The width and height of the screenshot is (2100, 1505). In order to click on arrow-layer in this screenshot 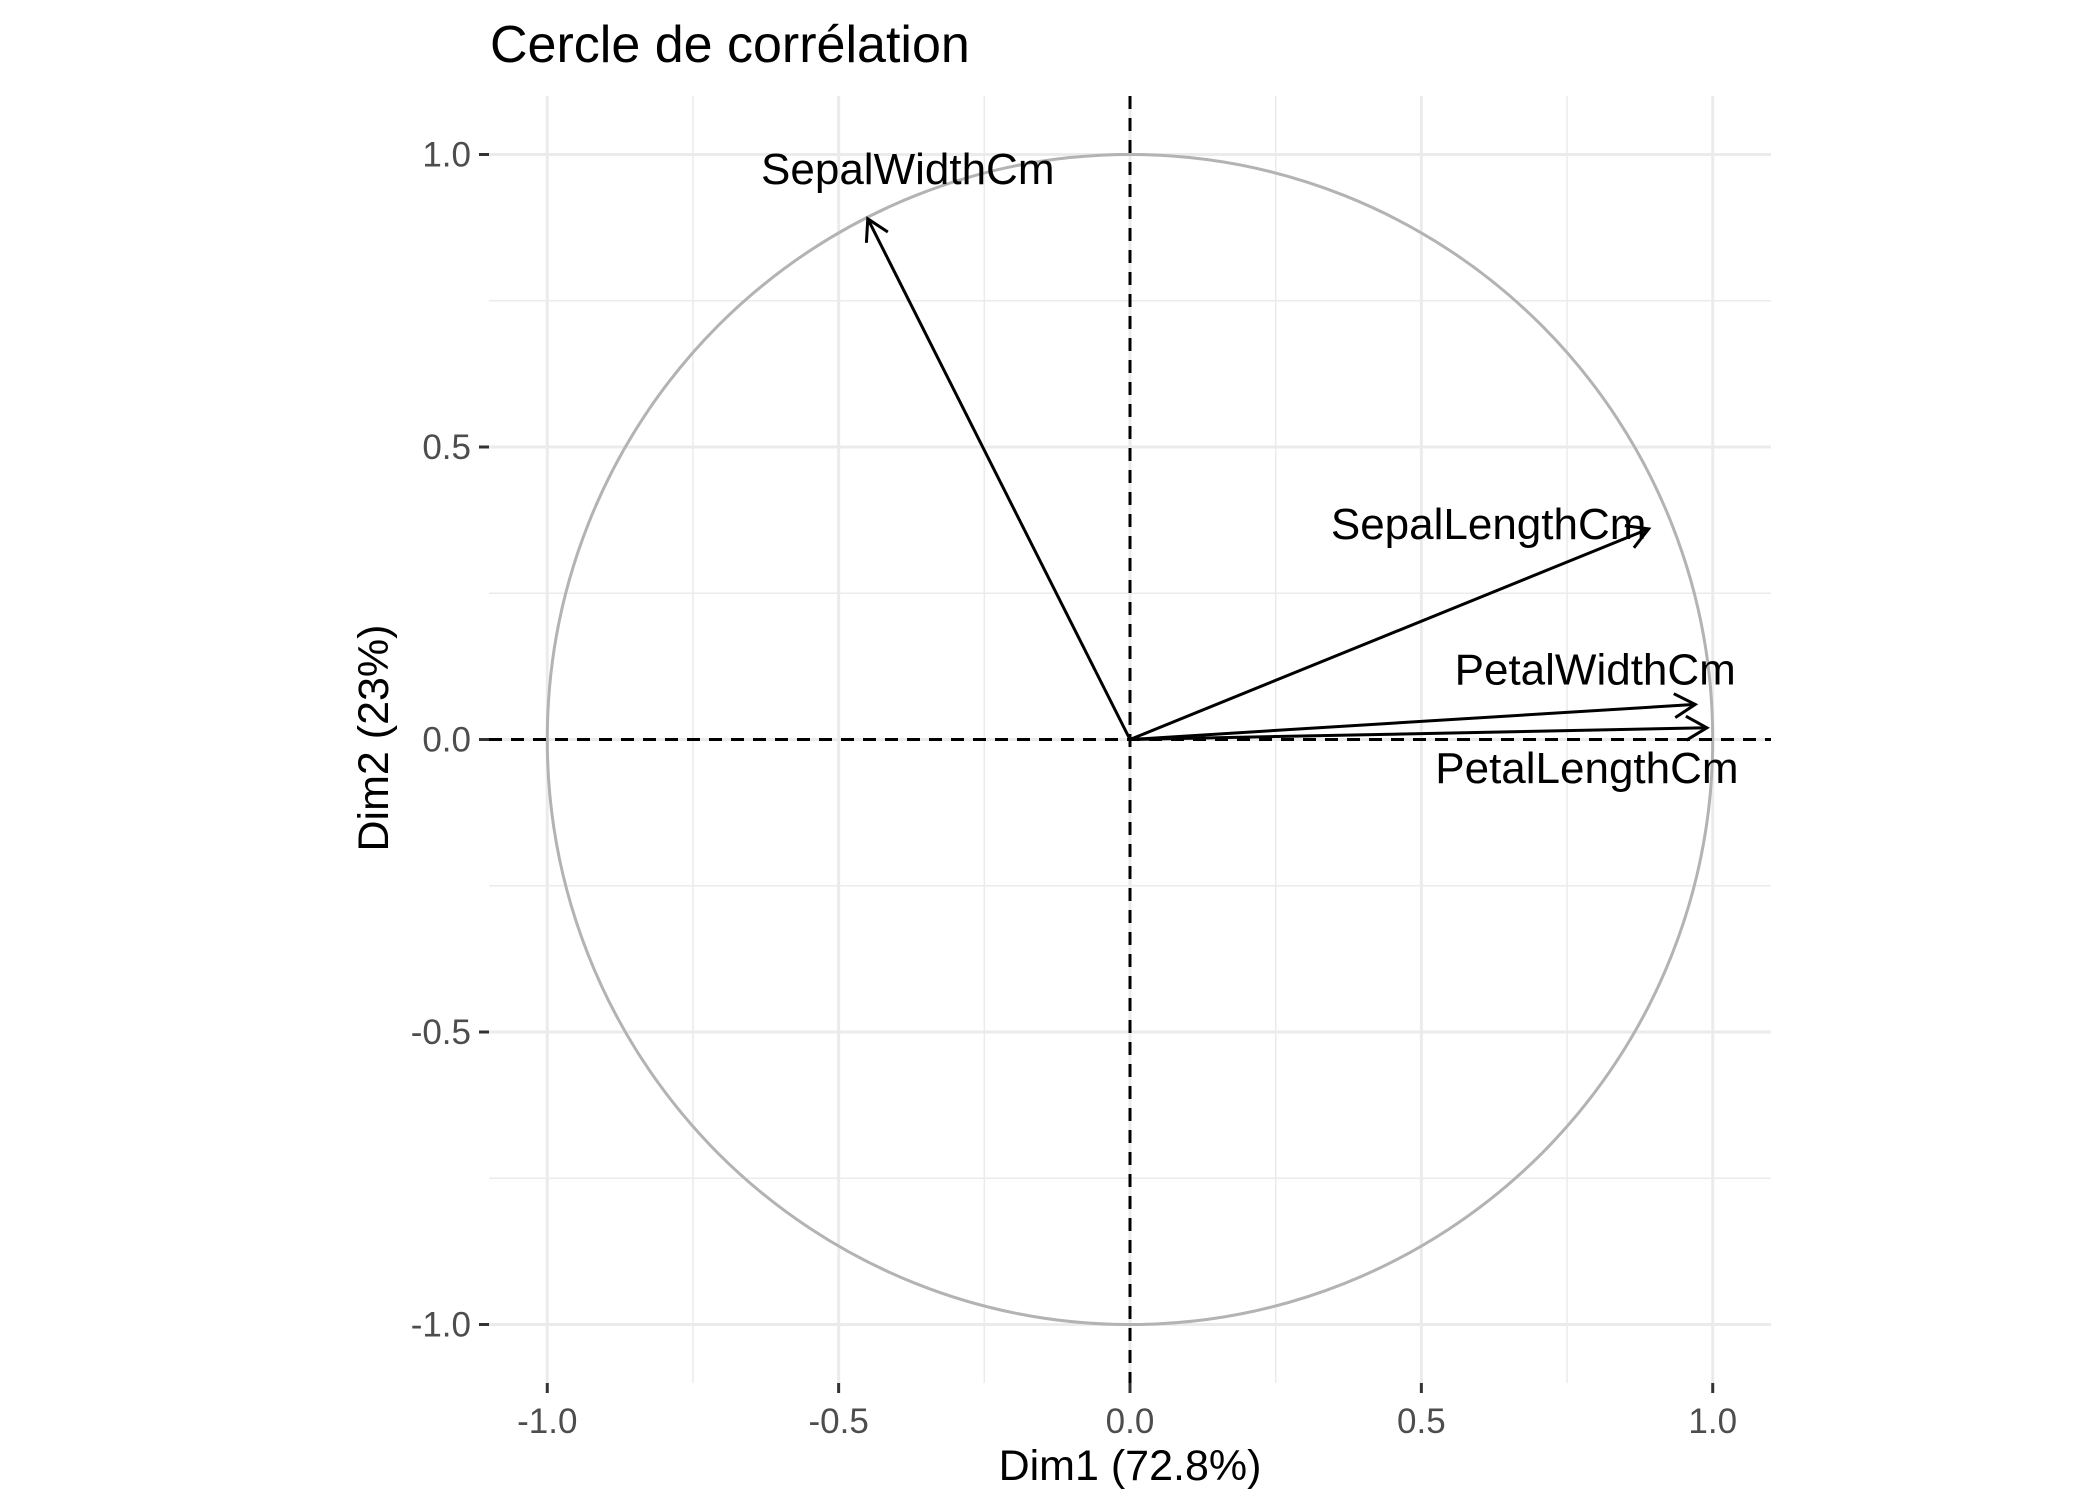, I will do `click(1287, 479)`.